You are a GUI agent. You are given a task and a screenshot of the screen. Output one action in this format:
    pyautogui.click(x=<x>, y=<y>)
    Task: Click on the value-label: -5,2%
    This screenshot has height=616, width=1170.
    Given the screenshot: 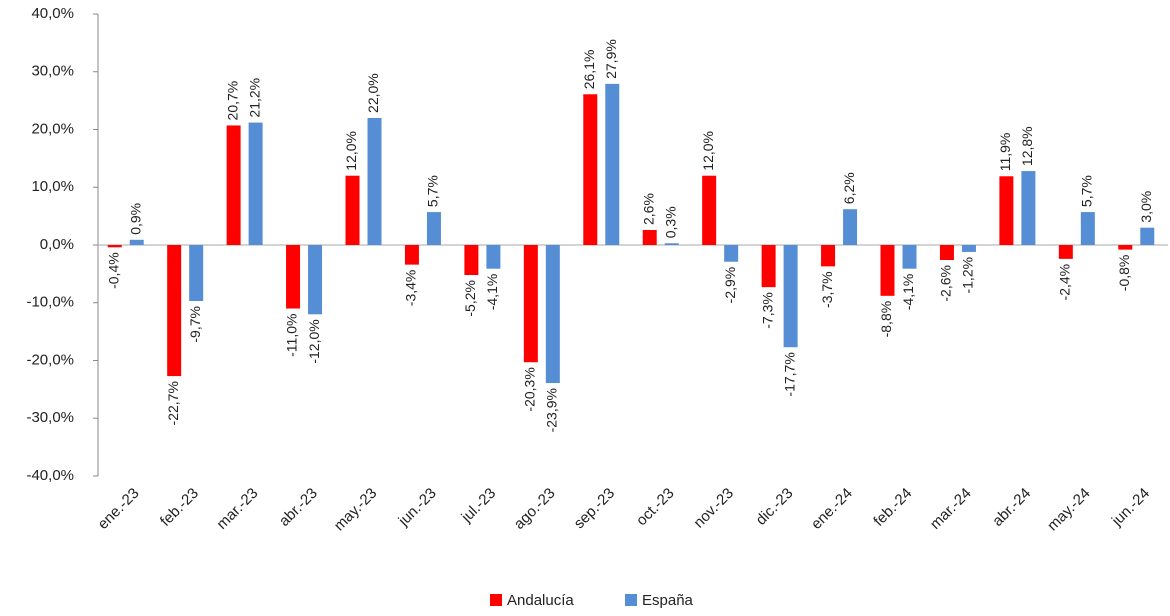 What is the action you would take?
    pyautogui.click(x=470, y=298)
    